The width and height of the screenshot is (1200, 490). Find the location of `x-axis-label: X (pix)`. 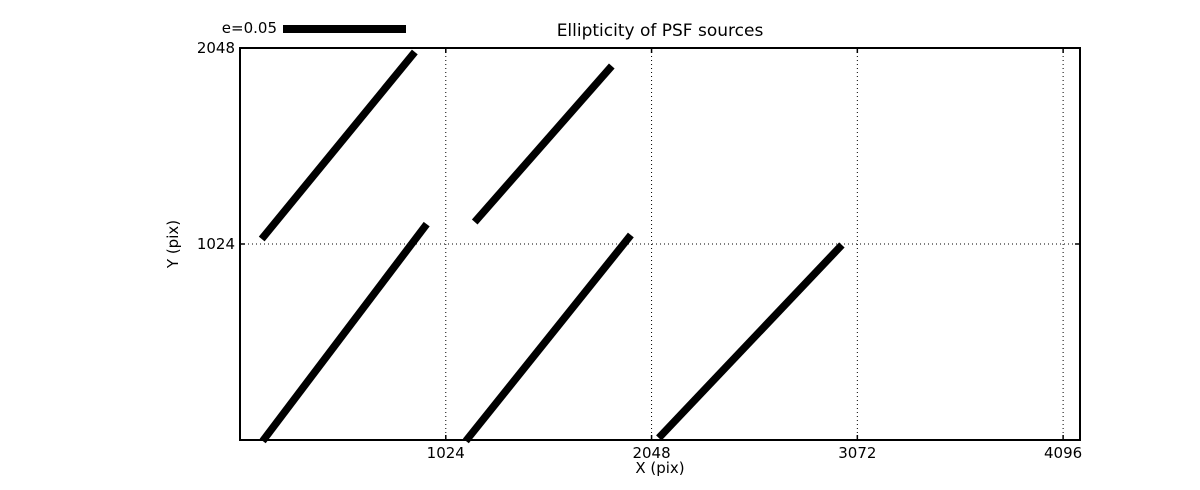

x-axis-label: X (pix) is located at coordinates (660, 468).